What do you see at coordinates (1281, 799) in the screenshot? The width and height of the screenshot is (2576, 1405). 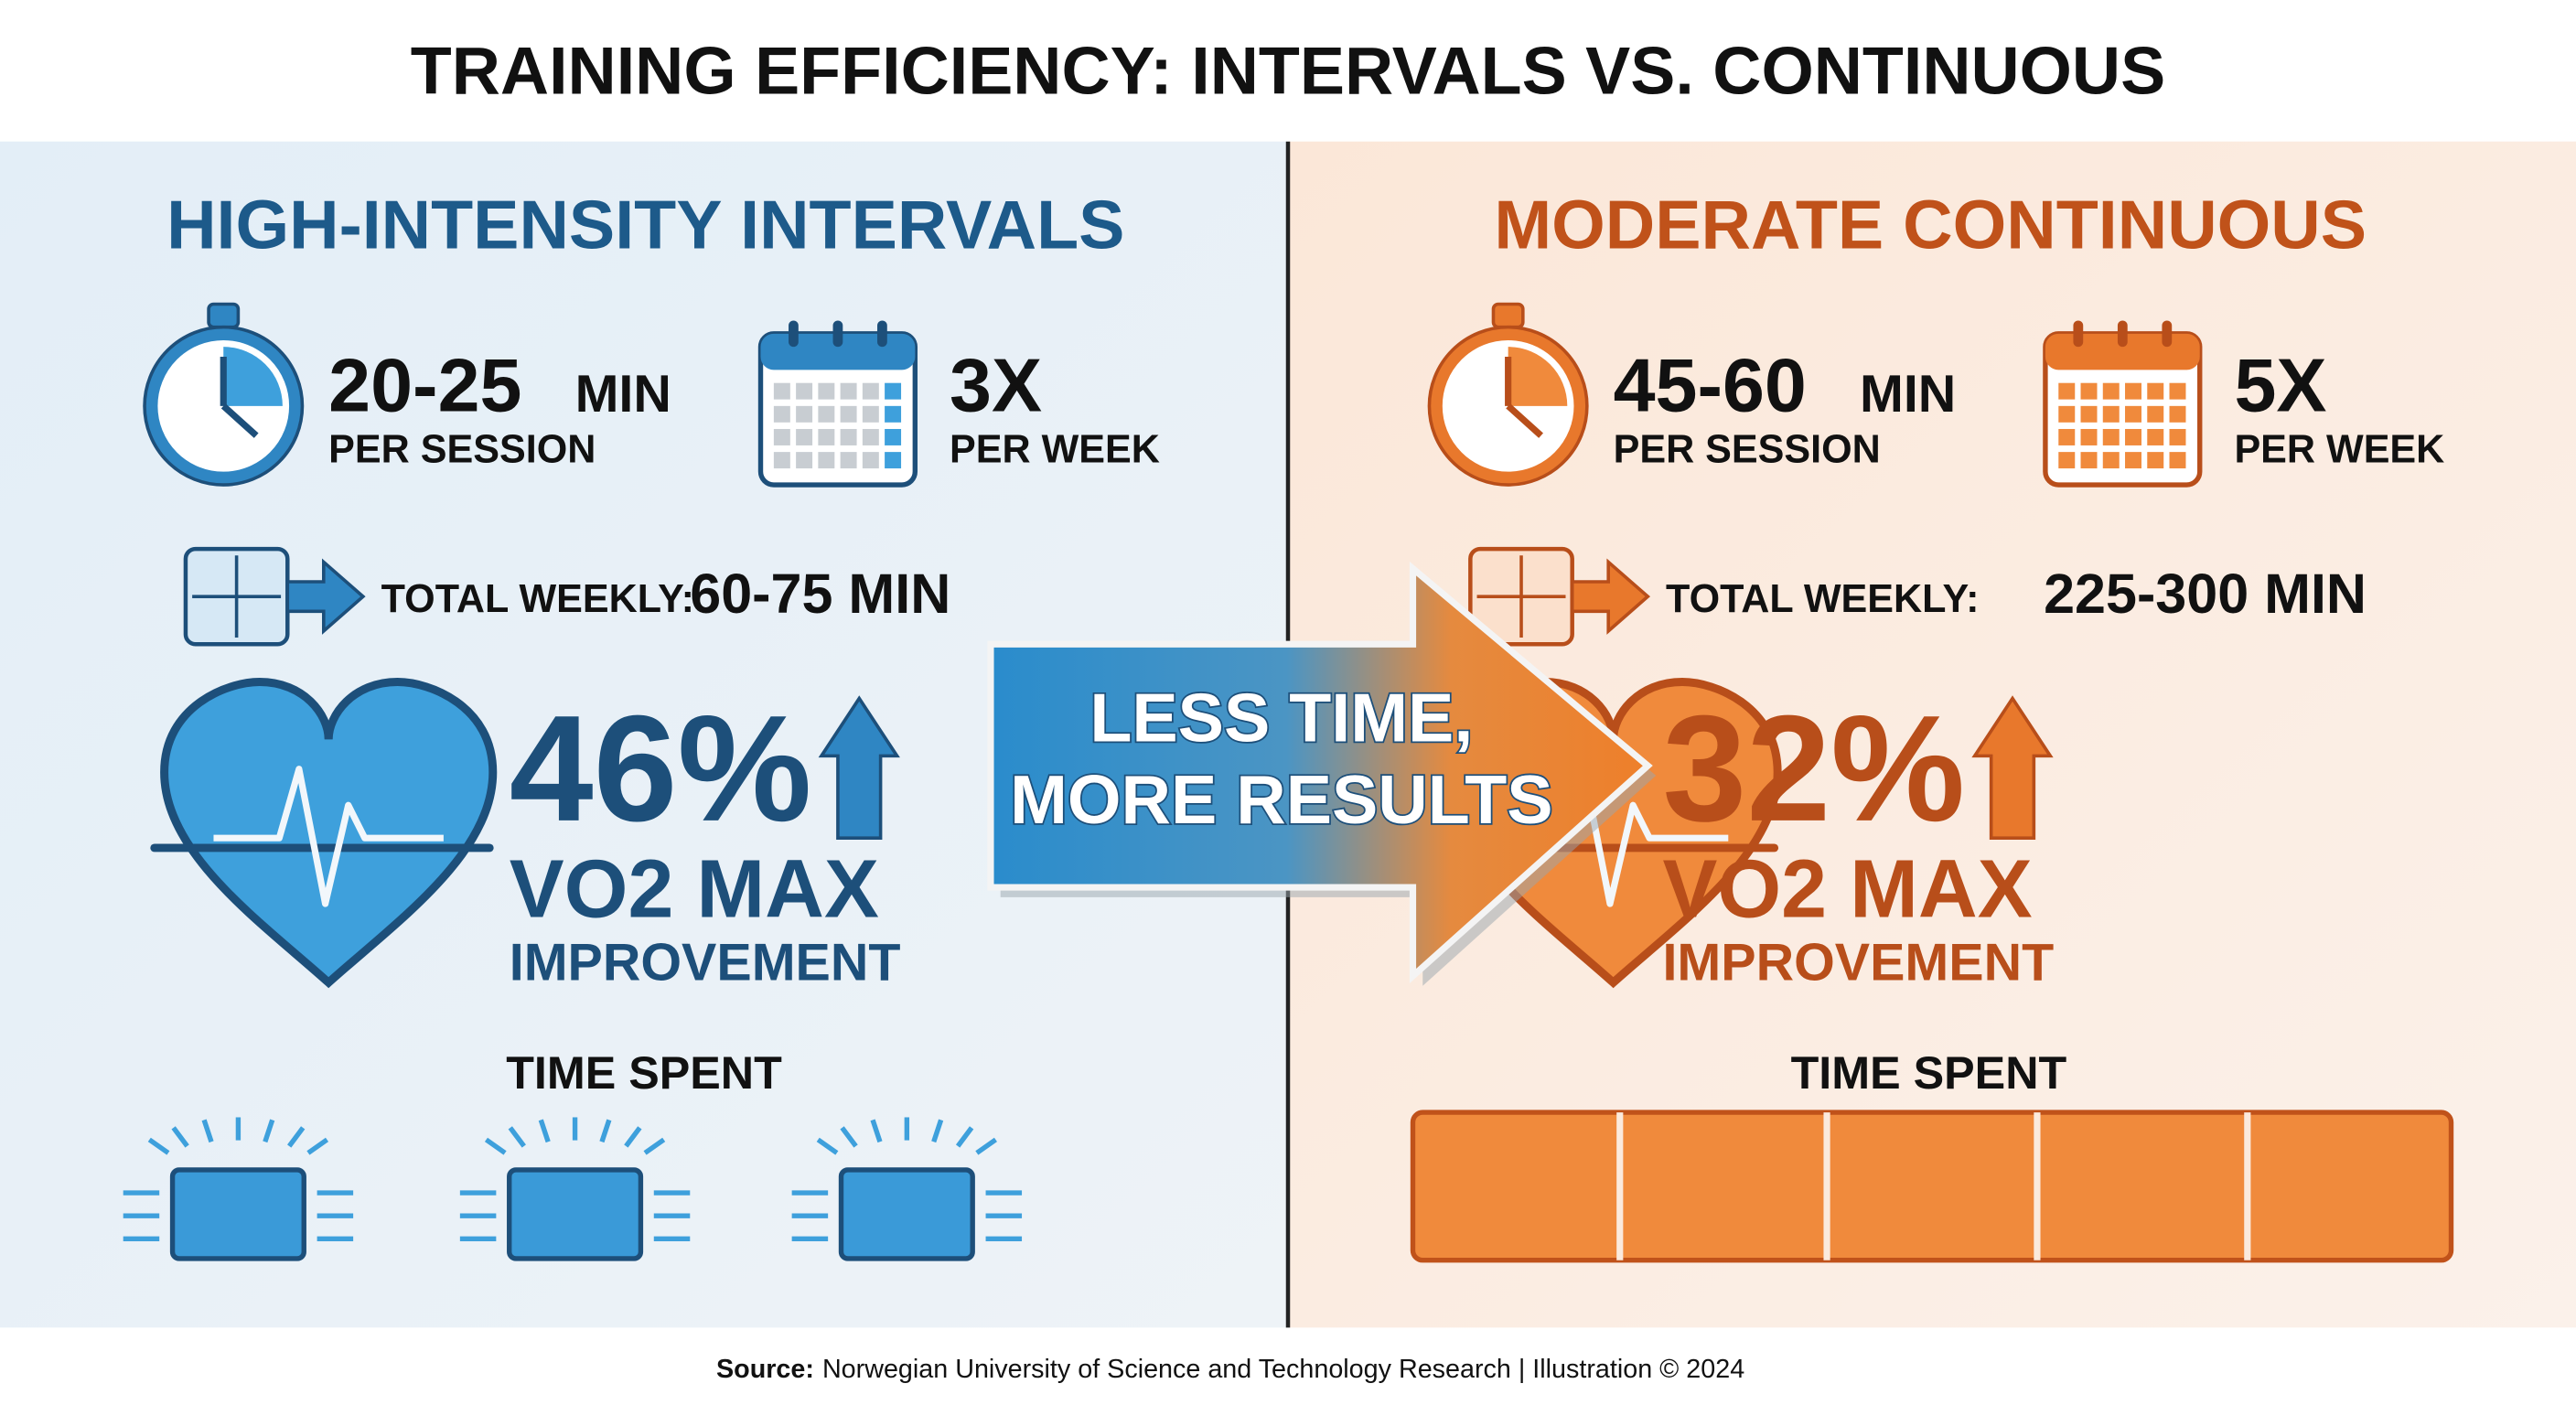 I see `arrow-text: MORE RESULTS` at bounding box center [1281, 799].